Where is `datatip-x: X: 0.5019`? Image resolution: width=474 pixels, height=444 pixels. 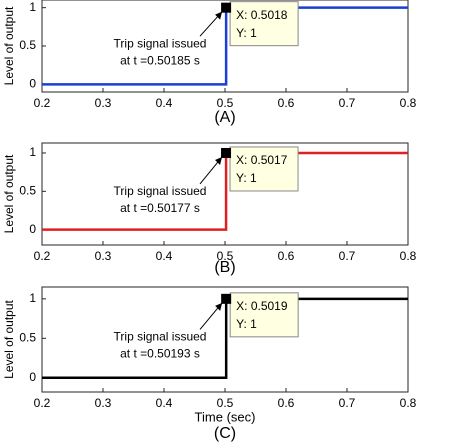 datatip-x: X: 0.5019 is located at coordinates (262, 306).